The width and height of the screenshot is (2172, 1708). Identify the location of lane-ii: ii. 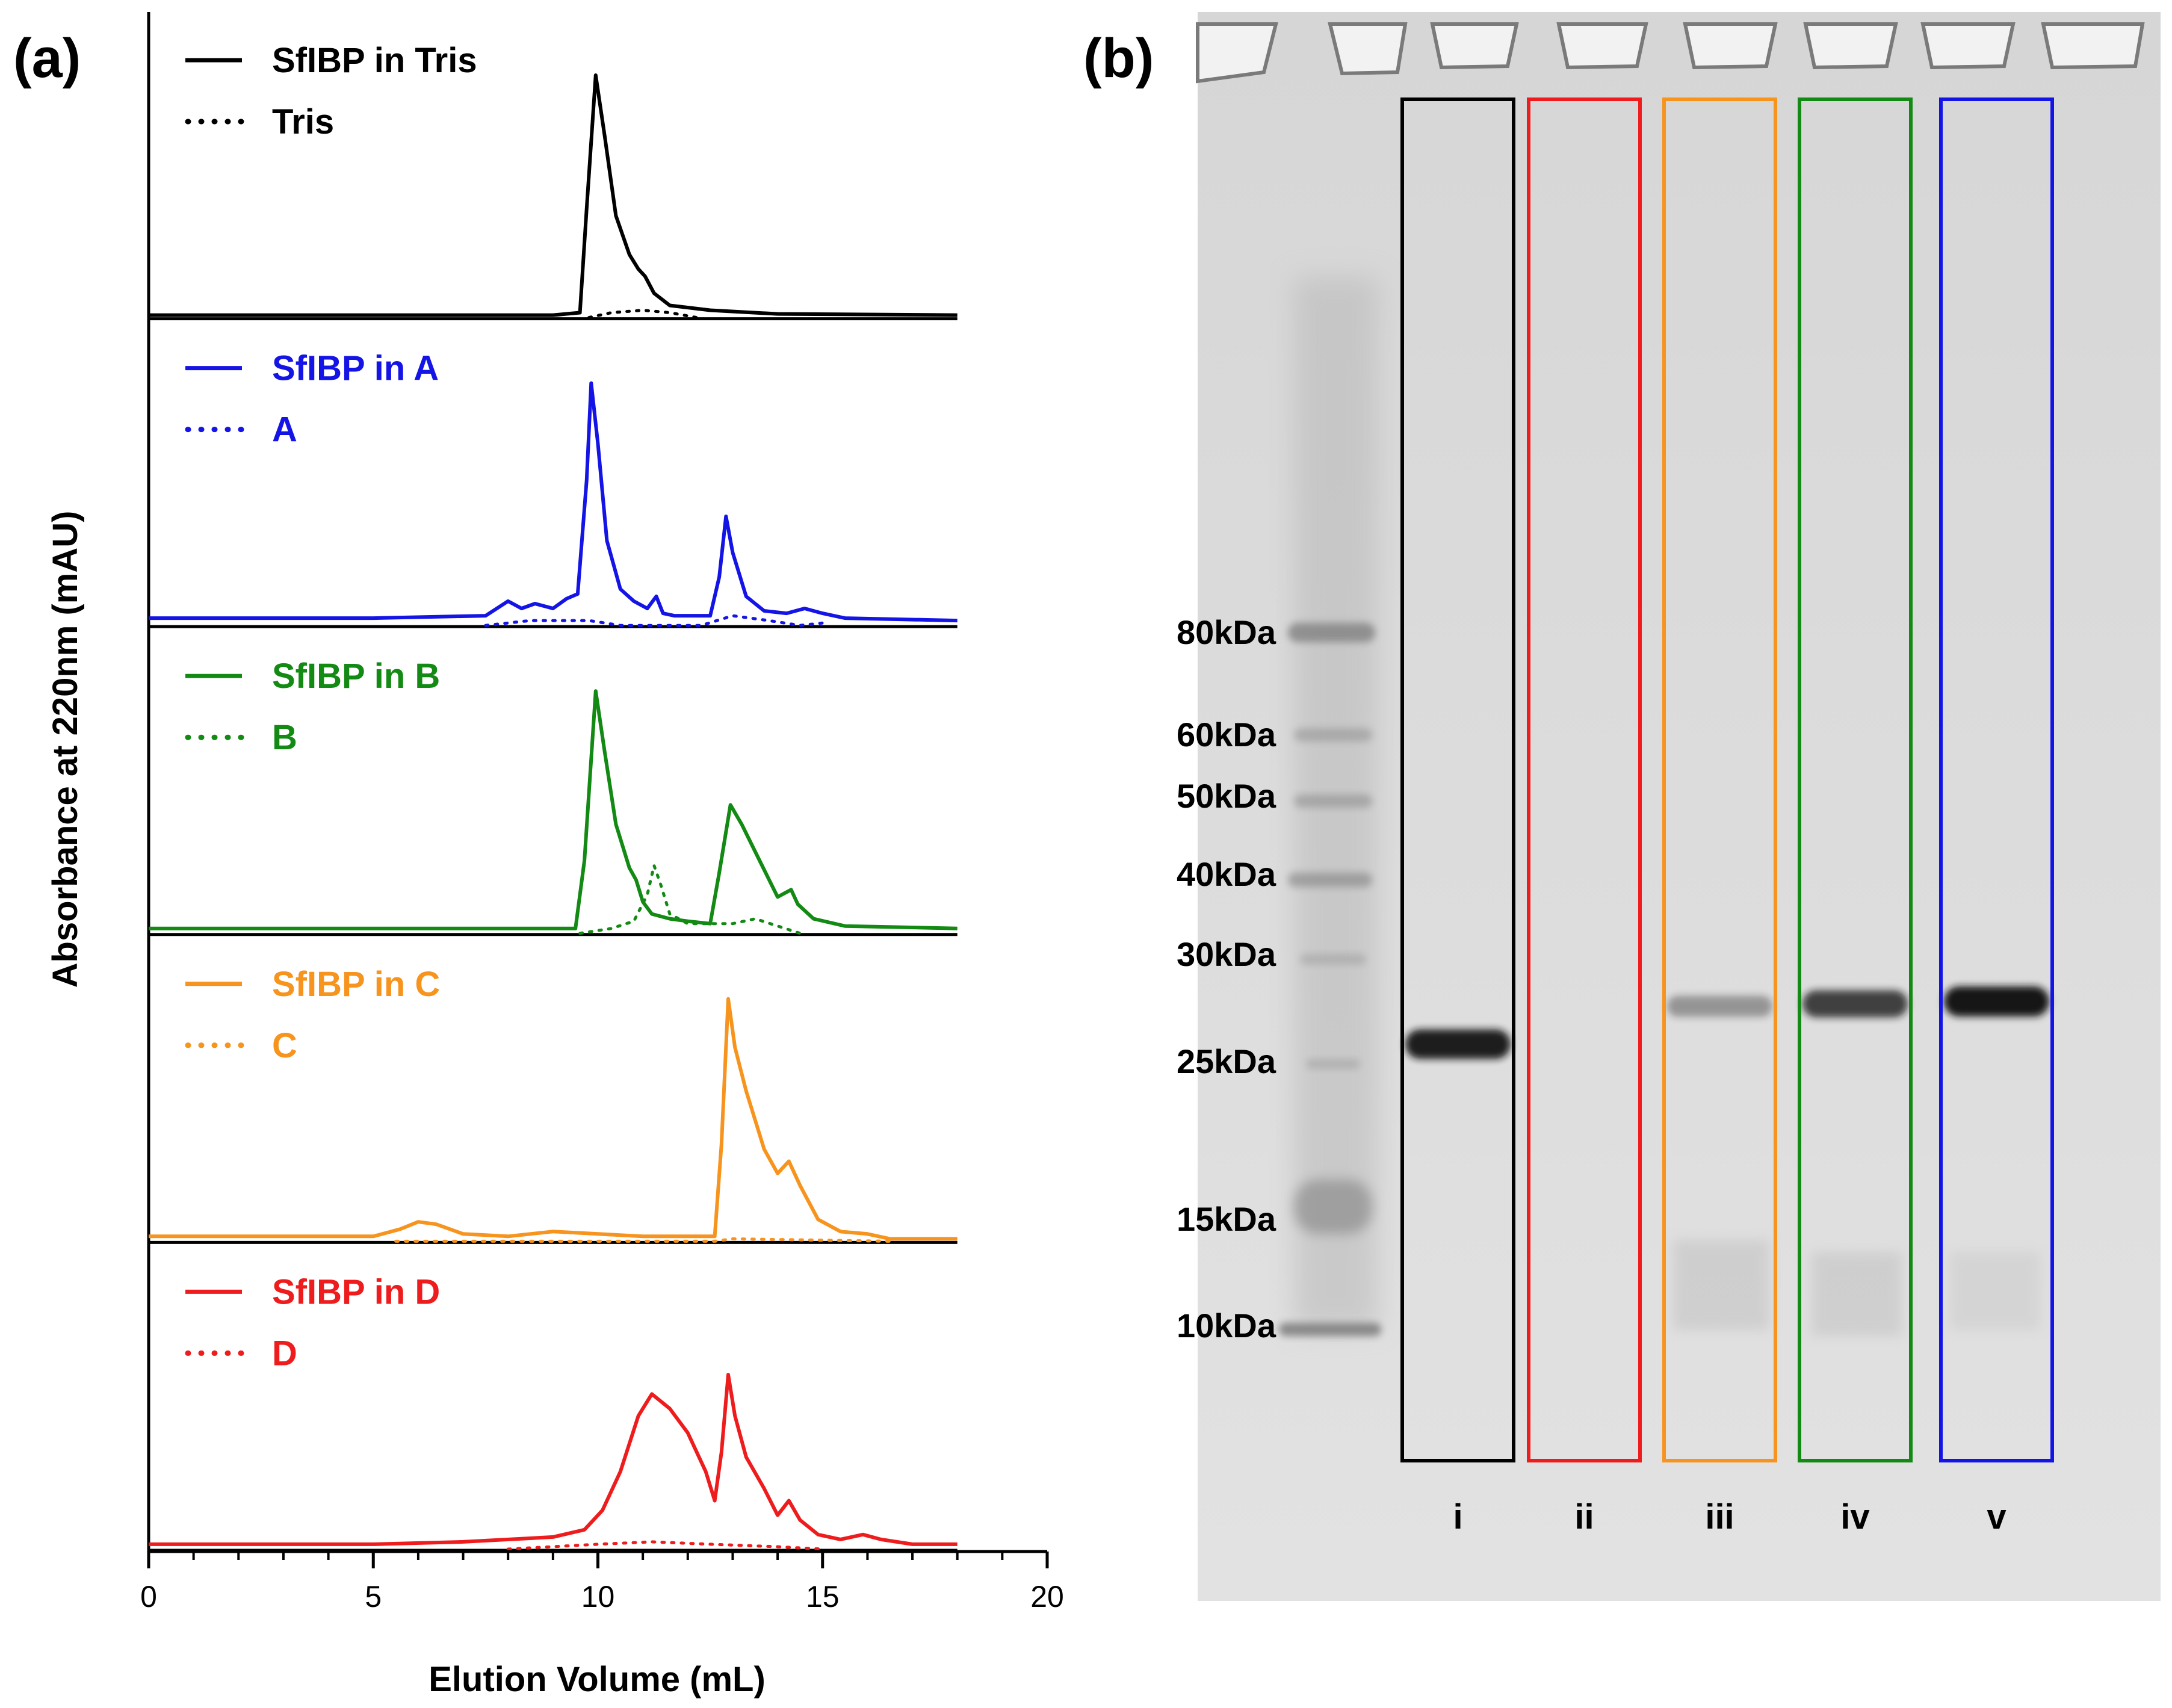
(1584, 816).